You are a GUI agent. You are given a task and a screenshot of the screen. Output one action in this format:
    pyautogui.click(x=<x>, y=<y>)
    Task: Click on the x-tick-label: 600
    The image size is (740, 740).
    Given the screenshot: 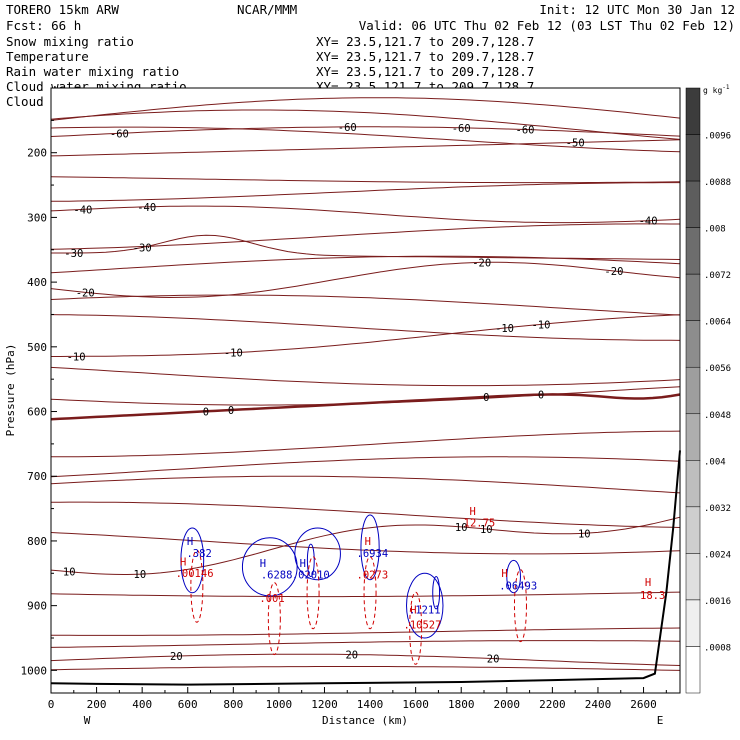 What is the action you would take?
    pyautogui.click(x=188, y=704)
    